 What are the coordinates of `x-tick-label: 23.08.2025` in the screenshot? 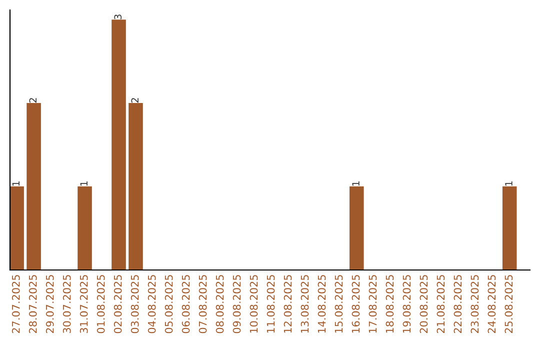 It's located at (474, 304).